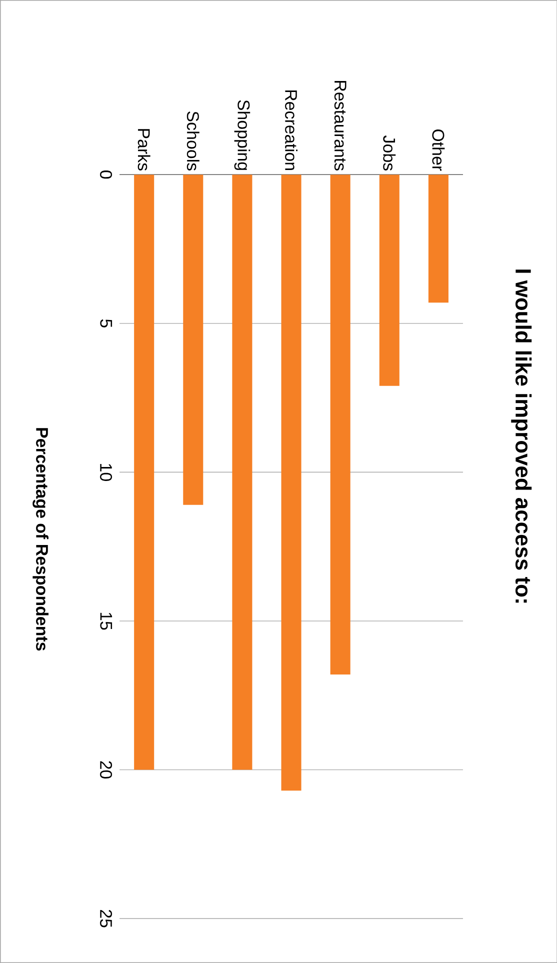  What do you see at coordinates (106, 919) in the screenshot?
I see `y-tick-label: 25` at bounding box center [106, 919].